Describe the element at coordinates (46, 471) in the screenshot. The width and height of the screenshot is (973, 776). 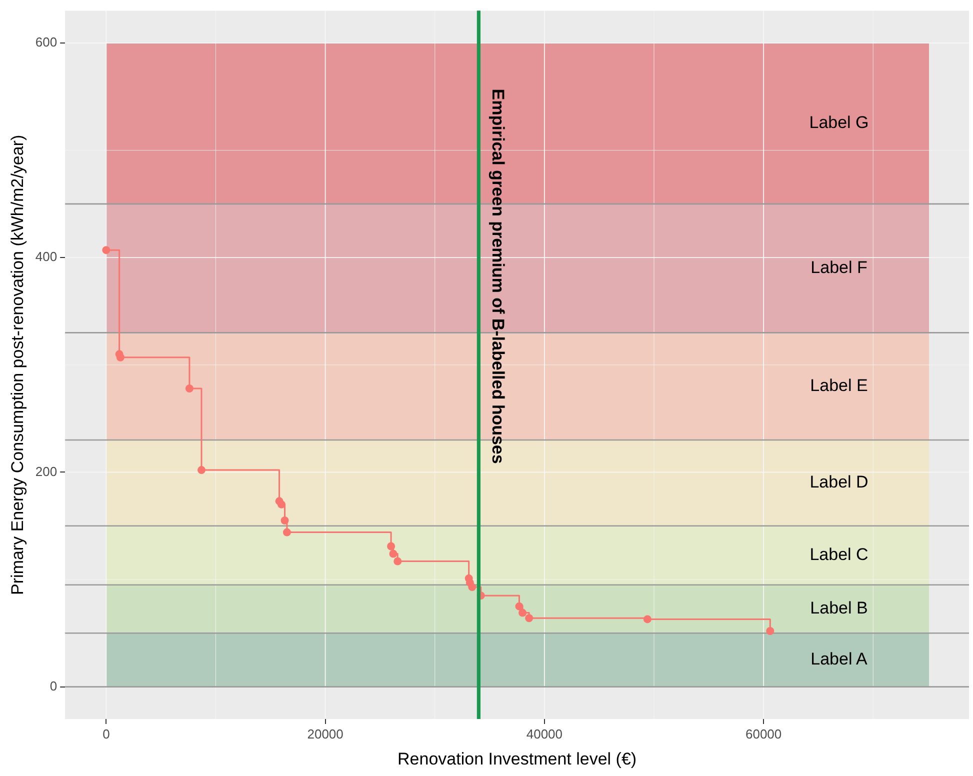
I see `y-tick-label: 200` at that location.